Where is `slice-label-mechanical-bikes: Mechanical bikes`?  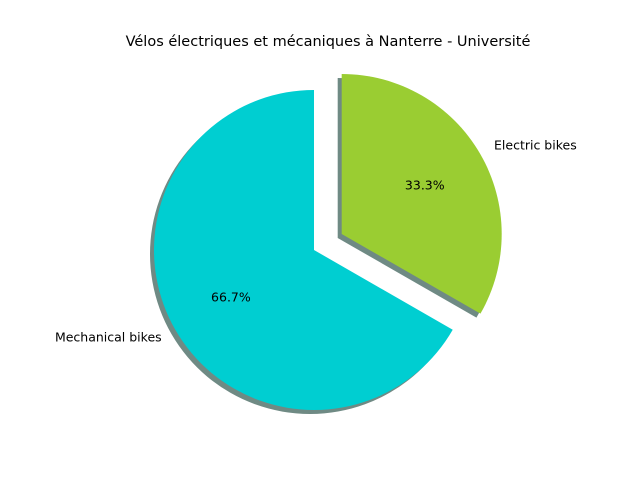
slice-label-mechanical-bikes: Mechanical bikes is located at coordinates (108, 337).